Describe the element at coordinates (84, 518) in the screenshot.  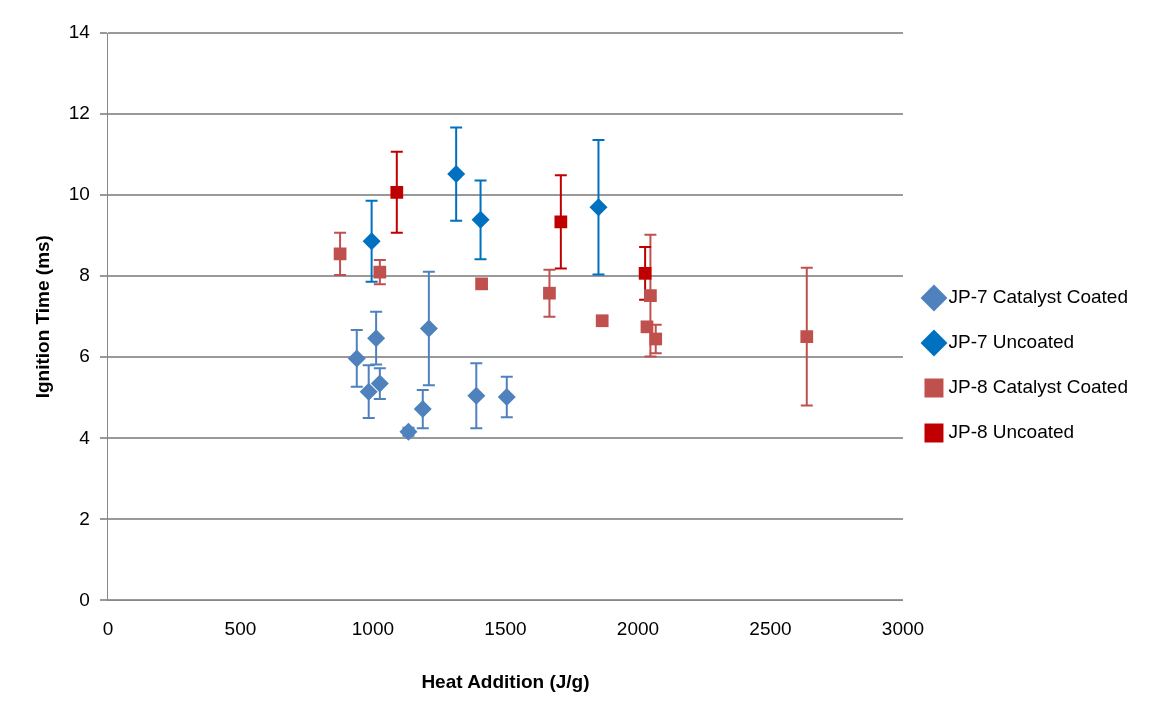
I see `y-tick-label: 2` at that location.